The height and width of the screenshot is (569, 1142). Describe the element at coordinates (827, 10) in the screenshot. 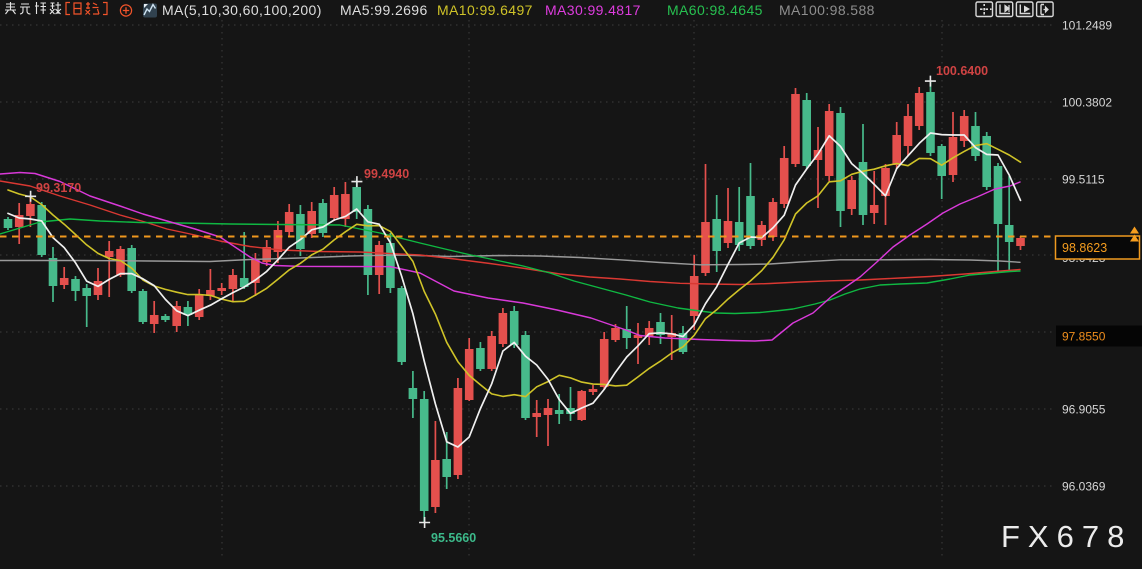

I see `svg-text: MA100:98.588` at that location.